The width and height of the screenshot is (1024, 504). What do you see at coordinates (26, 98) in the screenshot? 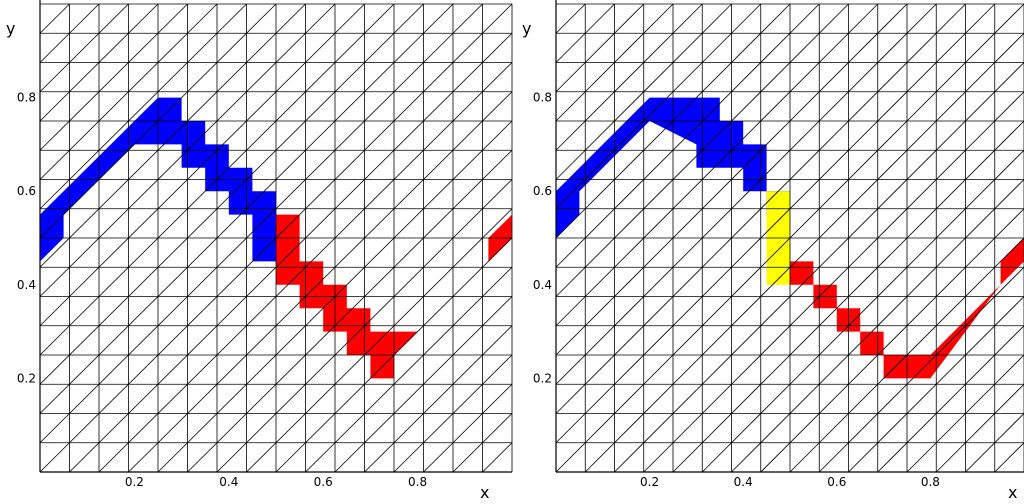
I see `left-y-tick-label: 0.8` at bounding box center [26, 98].